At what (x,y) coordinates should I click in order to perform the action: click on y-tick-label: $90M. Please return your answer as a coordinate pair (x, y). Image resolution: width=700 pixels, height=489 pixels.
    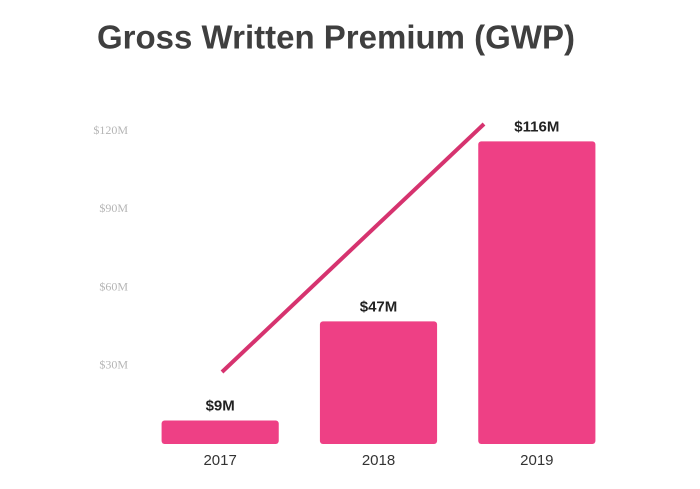
    Looking at the image, I should click on (113, 208).